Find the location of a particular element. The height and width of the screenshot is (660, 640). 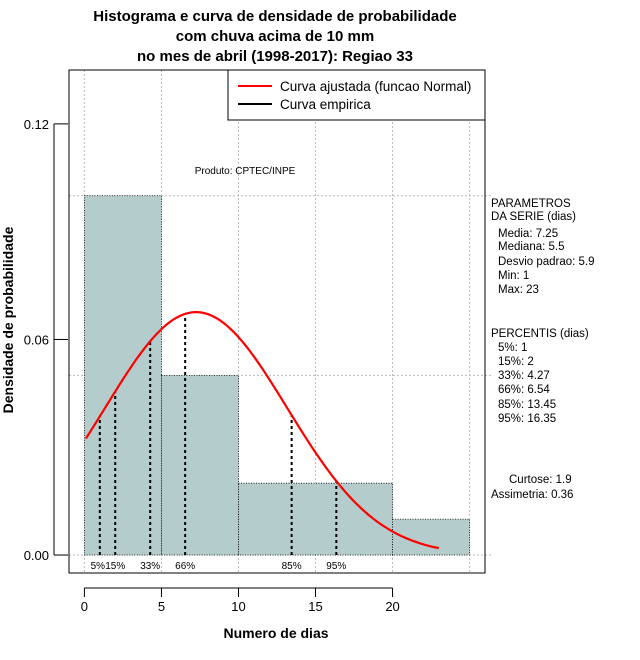

percentile-label: 85% is located at coordinates (292, 566).